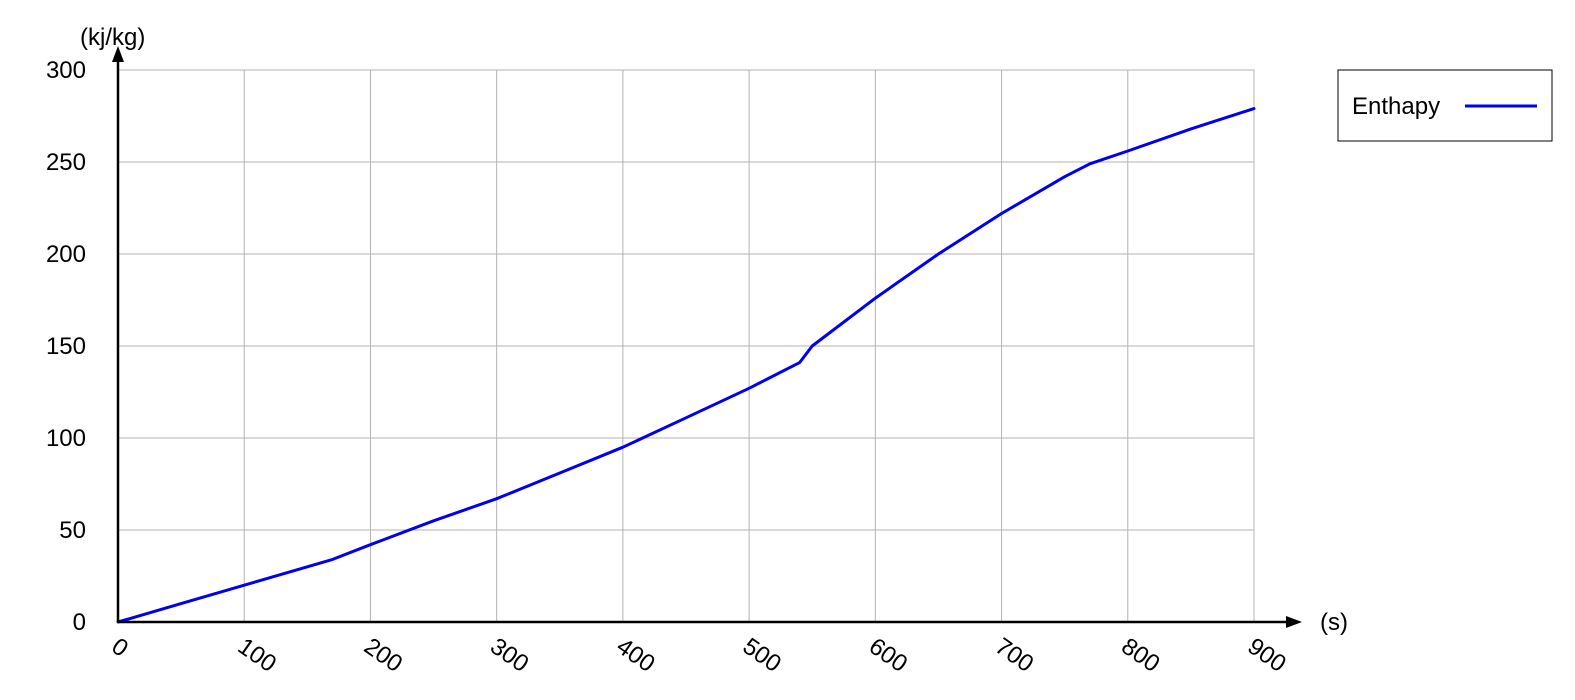 This screenshot has width=1575, height=700. I want to click on x-axis-label: (s), so click(1334, 622).